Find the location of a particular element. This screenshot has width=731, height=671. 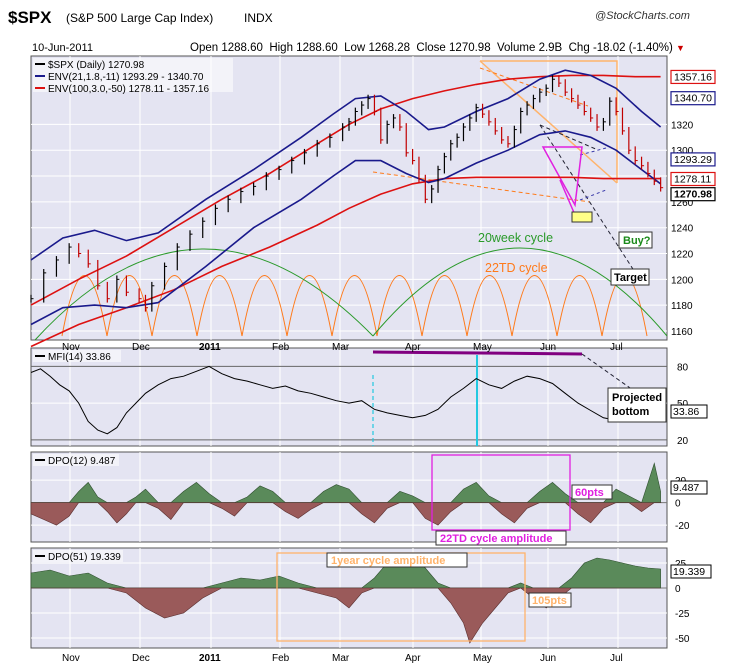

mfi-trendline is located at coordinates (477, 353).